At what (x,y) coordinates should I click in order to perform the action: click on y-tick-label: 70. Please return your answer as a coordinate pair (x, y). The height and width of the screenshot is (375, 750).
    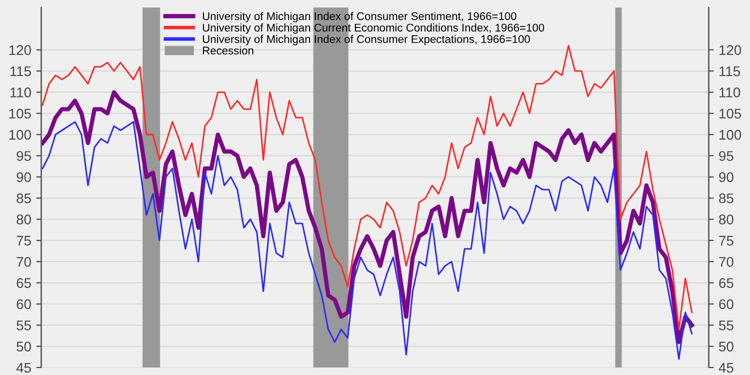
    Looking at the image, I should click on (23, 261).